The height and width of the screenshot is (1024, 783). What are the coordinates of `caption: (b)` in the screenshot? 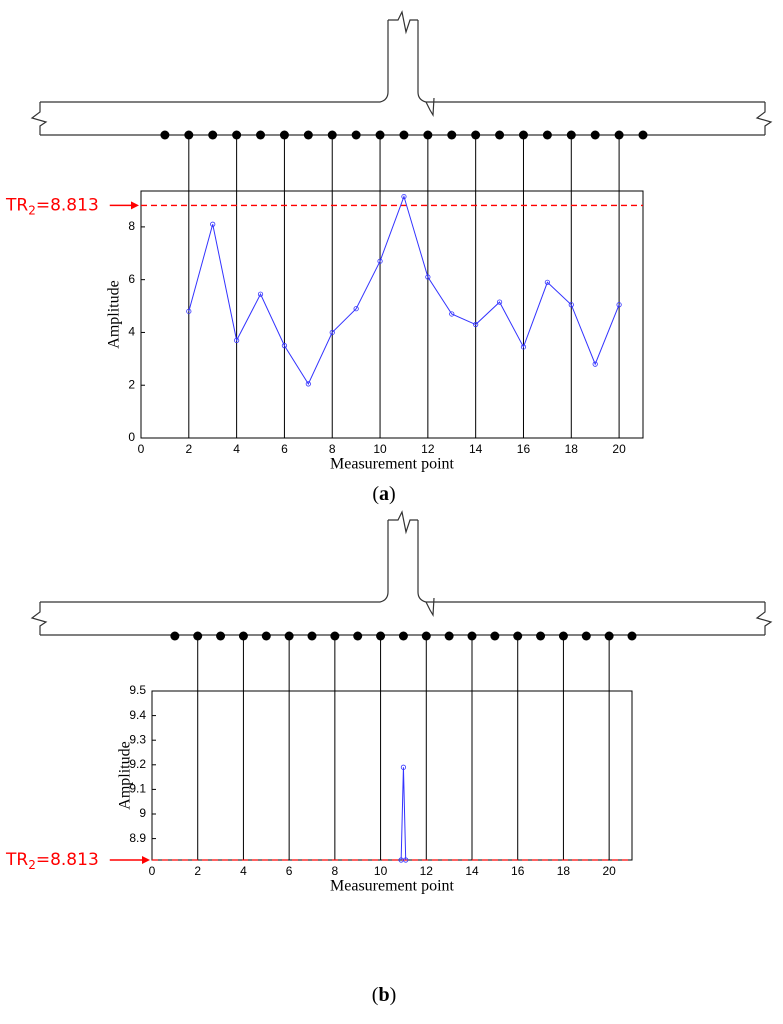 It's located at (384, 995).